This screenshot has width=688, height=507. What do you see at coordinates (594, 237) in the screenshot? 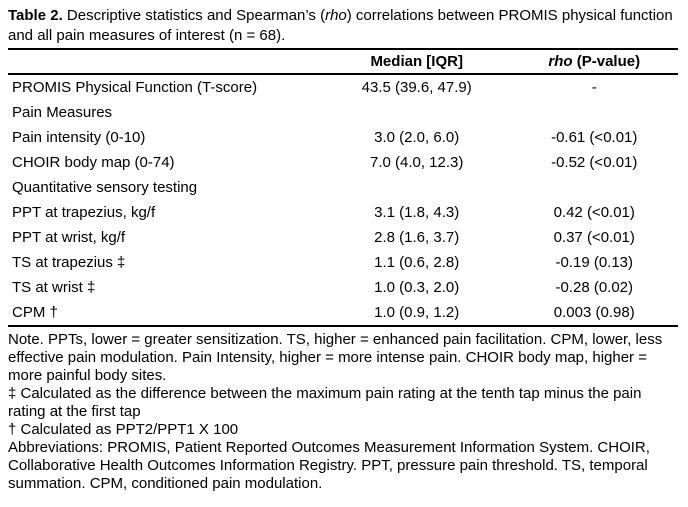
I see `rho-cell: 0.37 (<0.01)` at bounding box center [594, 237].